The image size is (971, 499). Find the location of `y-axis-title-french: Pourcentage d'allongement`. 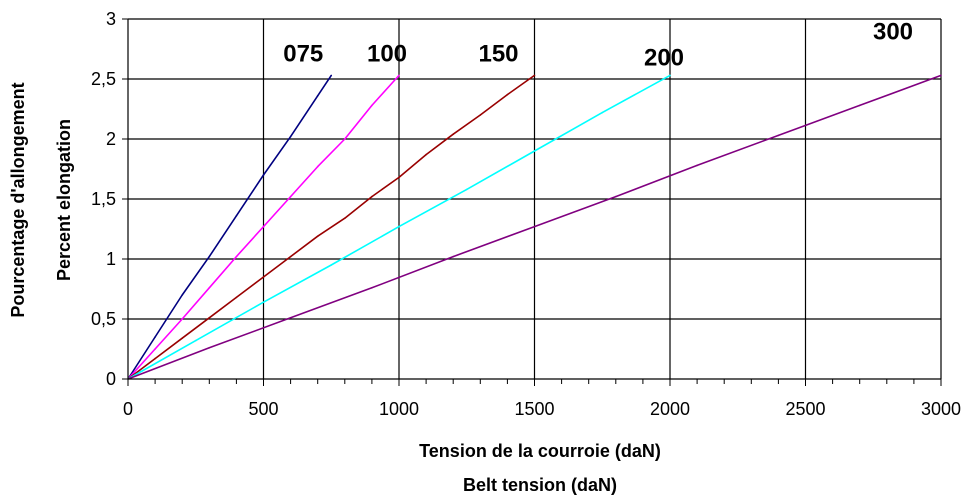

y-axis-title-french: Pourcentage d'allongement is located at coordinates (18, 199).